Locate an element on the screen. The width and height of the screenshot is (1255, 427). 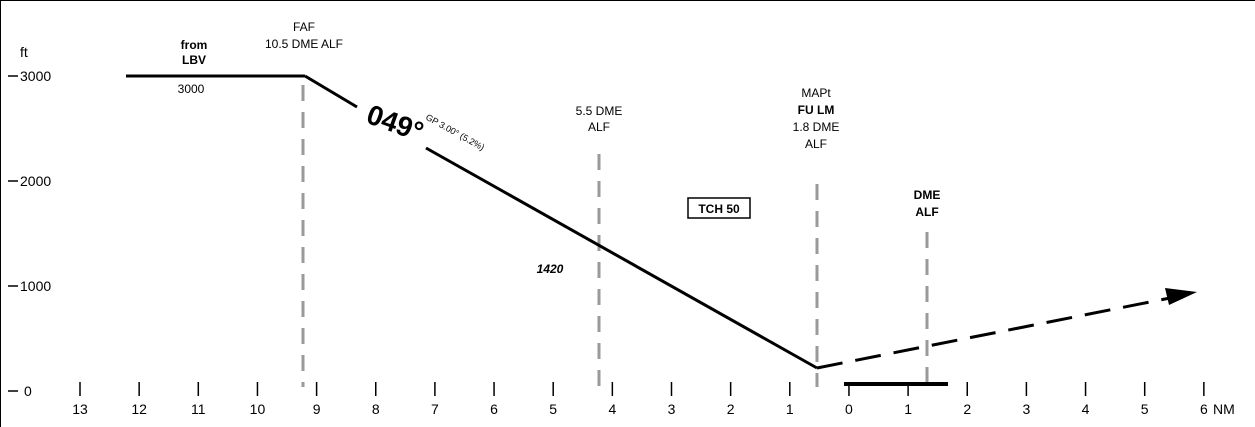
distance-tick-label: 7 is located at coordinates (435, 409).